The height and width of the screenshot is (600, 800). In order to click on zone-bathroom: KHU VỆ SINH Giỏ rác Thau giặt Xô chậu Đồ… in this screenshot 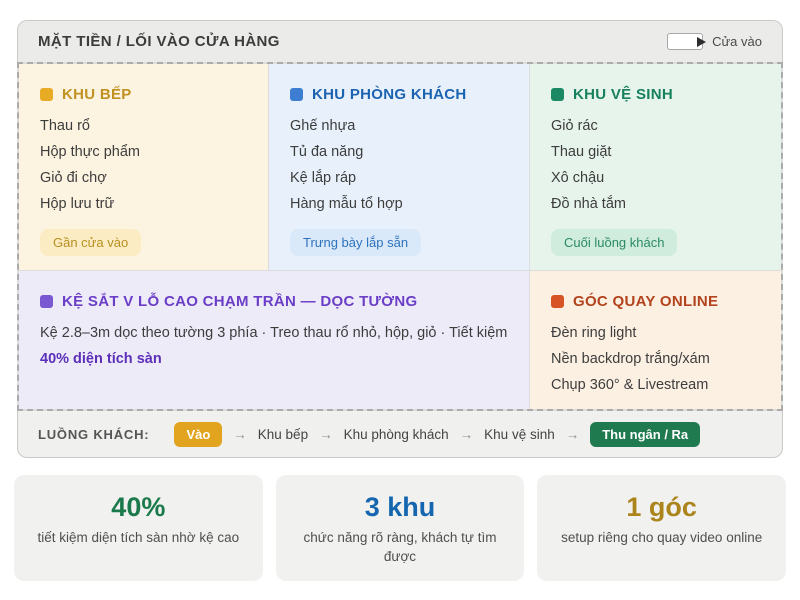, I will do `click(655, 167)`.